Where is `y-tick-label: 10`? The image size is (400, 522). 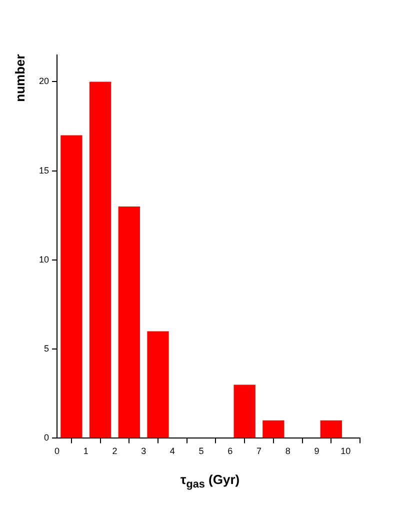 y-tick-label: 10 is located at coordinates (44, 259).